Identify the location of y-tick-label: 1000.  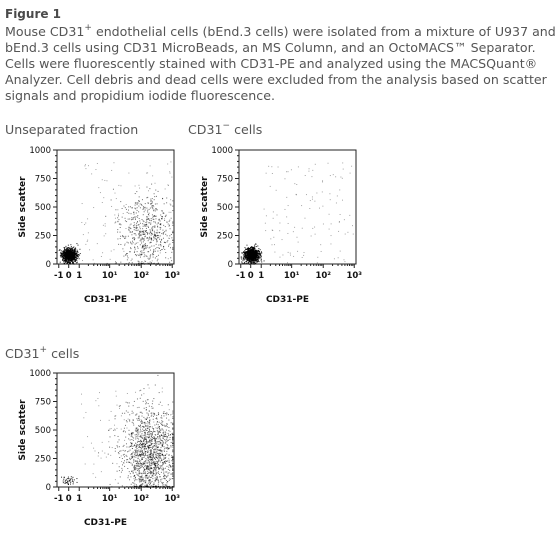
(222, 151).